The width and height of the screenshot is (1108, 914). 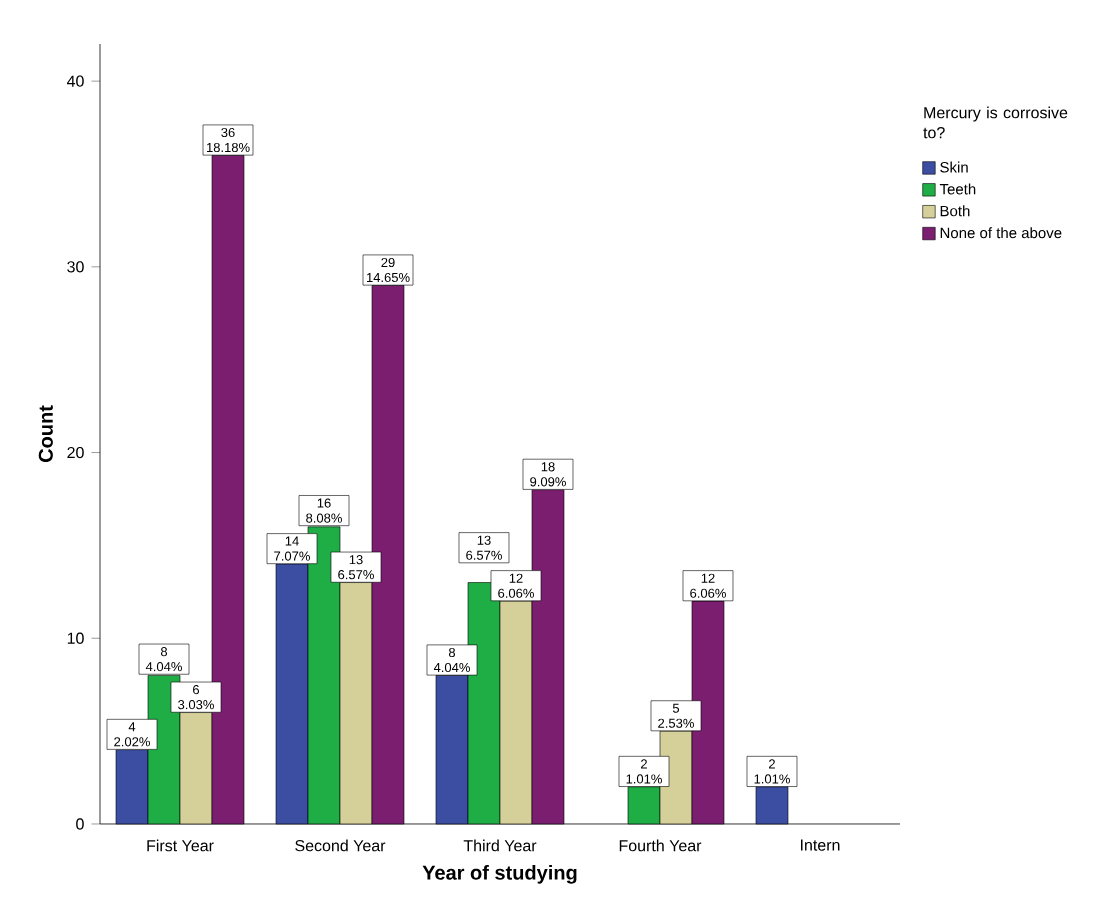 I want to click on x-tick-label: Fourth Year, so click(x=660, y=845).